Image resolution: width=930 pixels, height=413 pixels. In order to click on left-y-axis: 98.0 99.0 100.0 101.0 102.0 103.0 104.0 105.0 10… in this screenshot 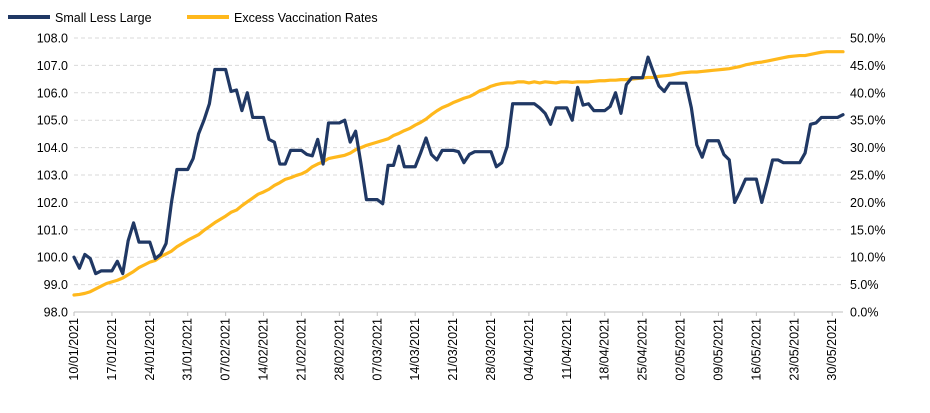, I will do `click(52, 176)`.